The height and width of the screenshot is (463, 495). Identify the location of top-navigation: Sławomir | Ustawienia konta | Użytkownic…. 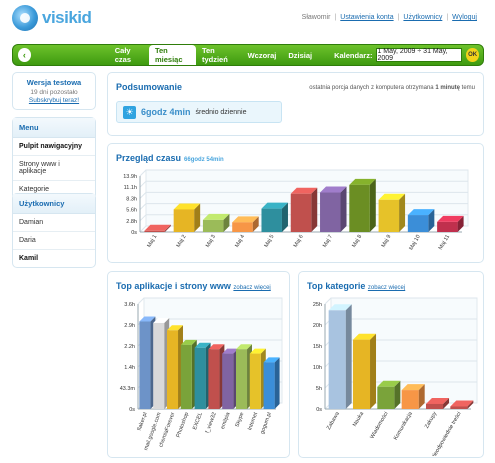
(389, 17).